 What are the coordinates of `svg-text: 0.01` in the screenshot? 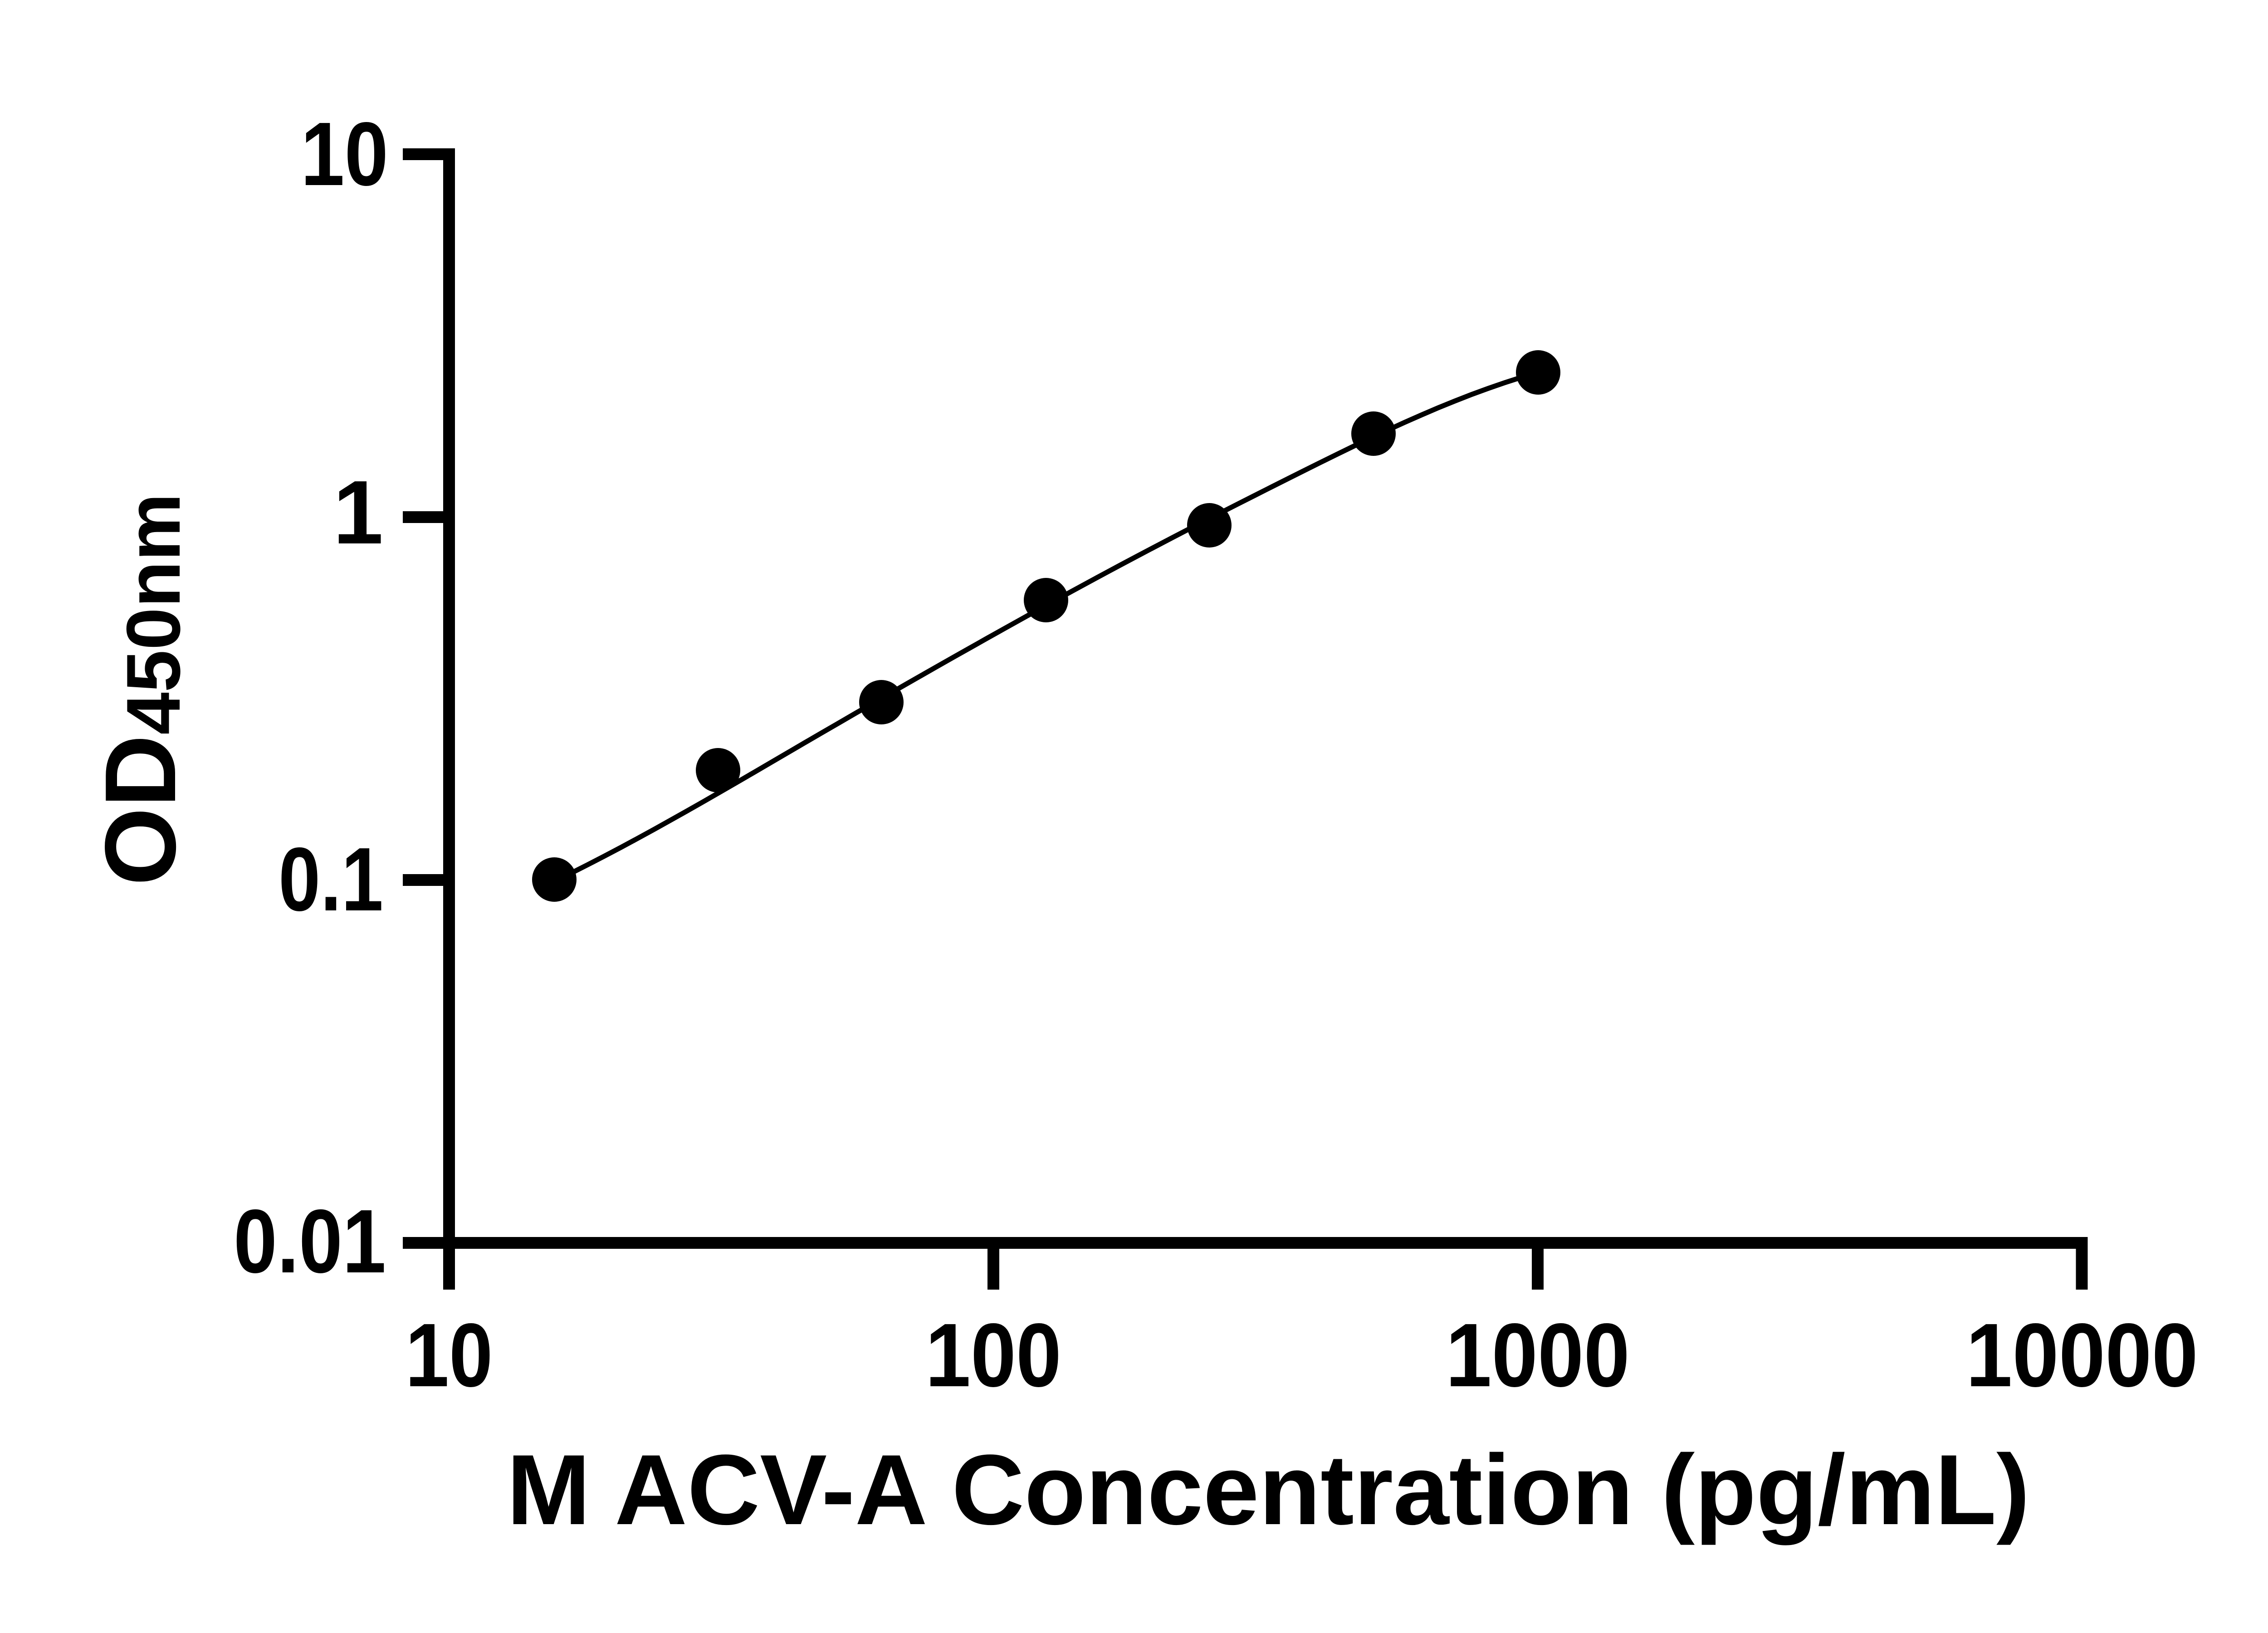 It's located at (310, 1241).